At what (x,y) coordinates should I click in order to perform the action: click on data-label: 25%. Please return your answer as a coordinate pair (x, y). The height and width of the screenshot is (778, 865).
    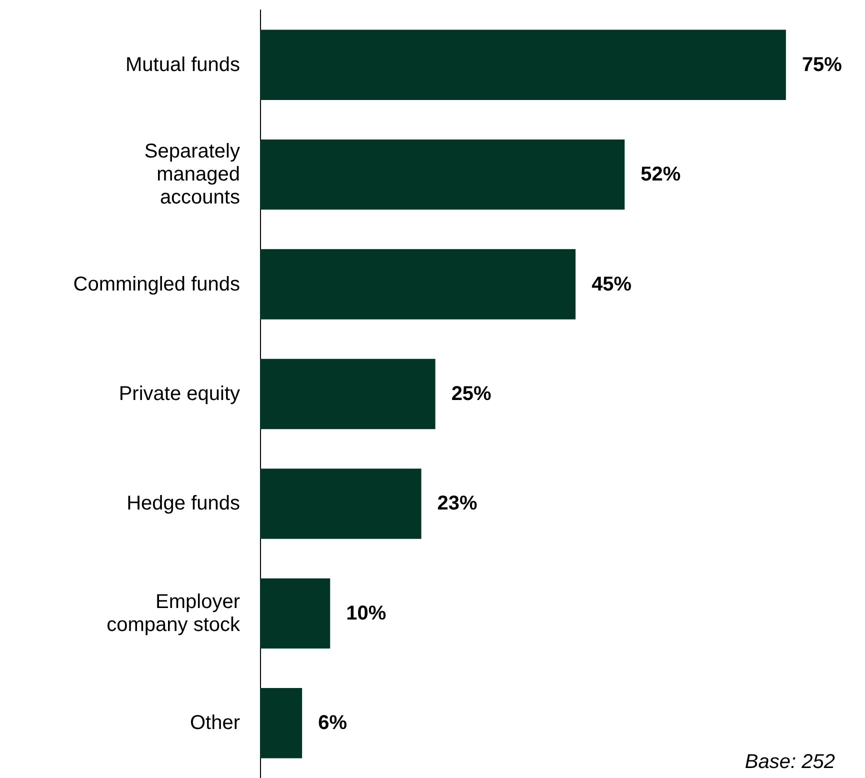
    Looking at the image, I should click on (471, 394).